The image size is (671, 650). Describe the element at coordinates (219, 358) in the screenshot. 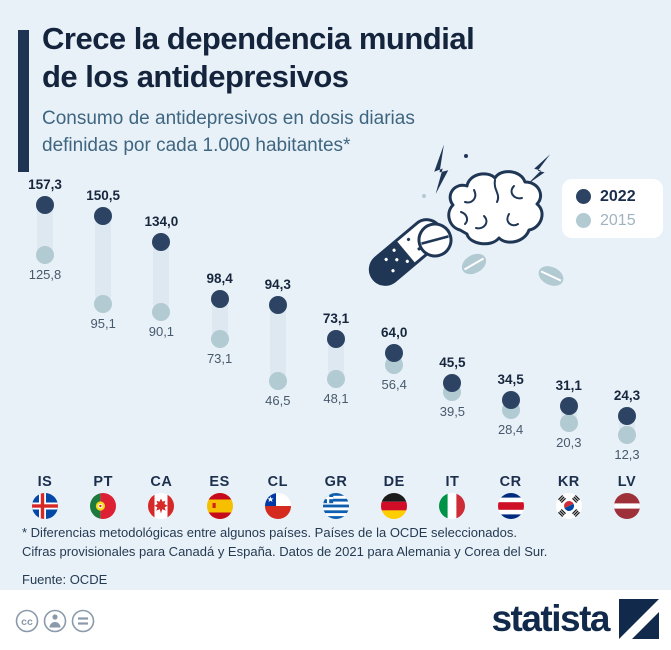

I see `value-label-2015: 73,1` at that location.